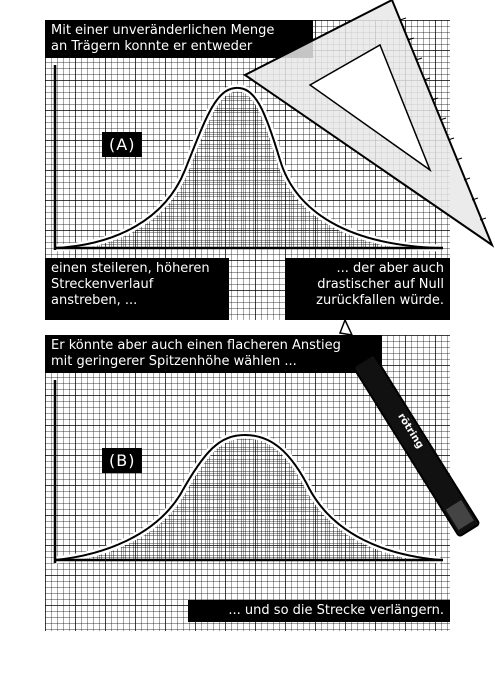 This screenshot has width=495, height=700. Describe the element at coordinates (247, 497) in the screenshot. I see `curve-b` at that location.